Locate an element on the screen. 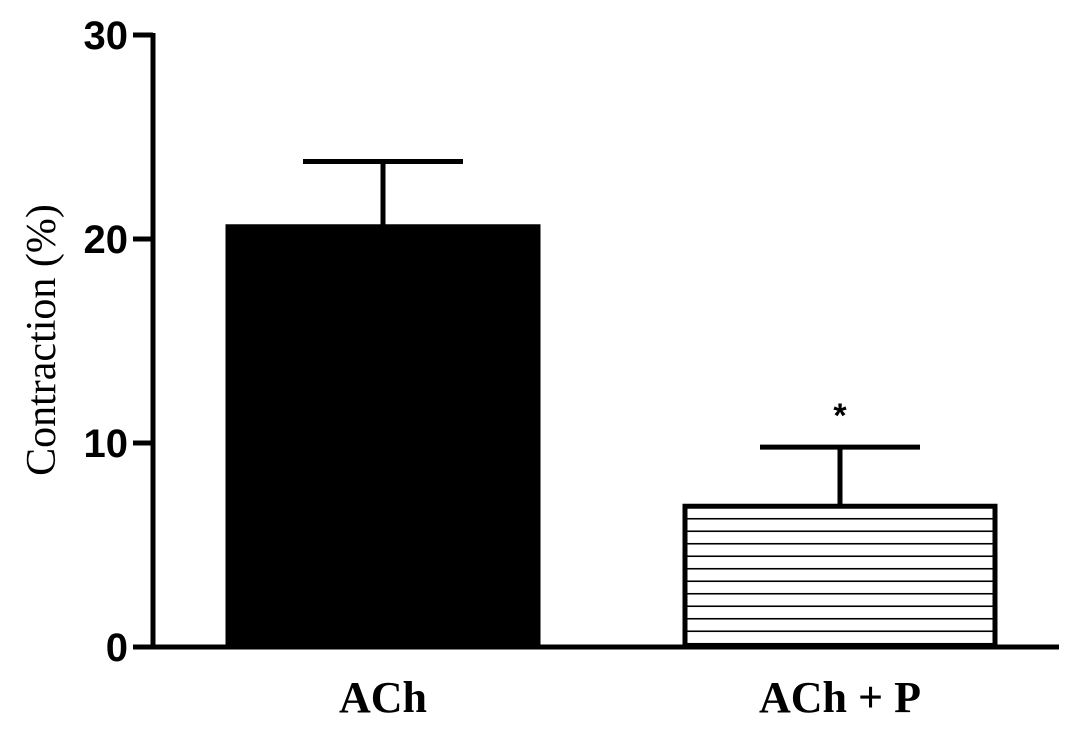  significance-marker: * is located at coordinates (840, 416).